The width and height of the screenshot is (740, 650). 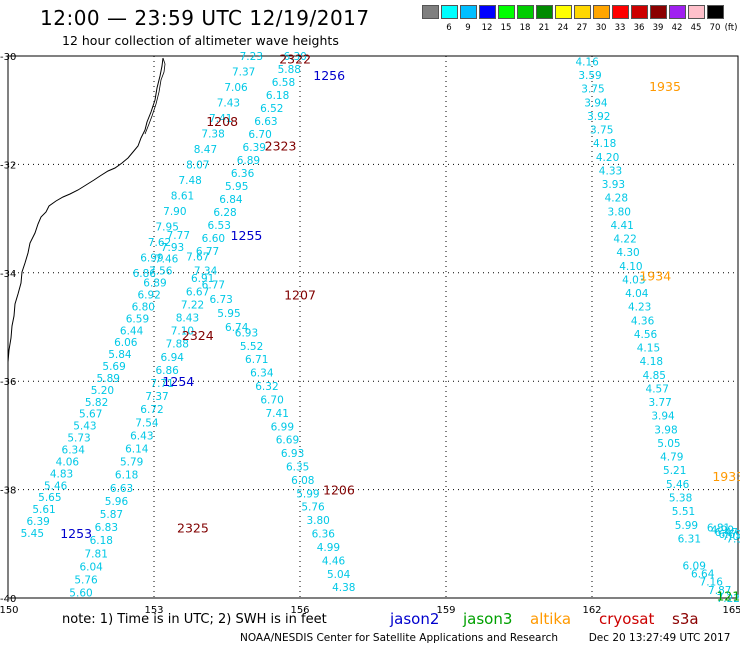 I want to click on pass-number-label: 1207, so click(x=300, y=294).